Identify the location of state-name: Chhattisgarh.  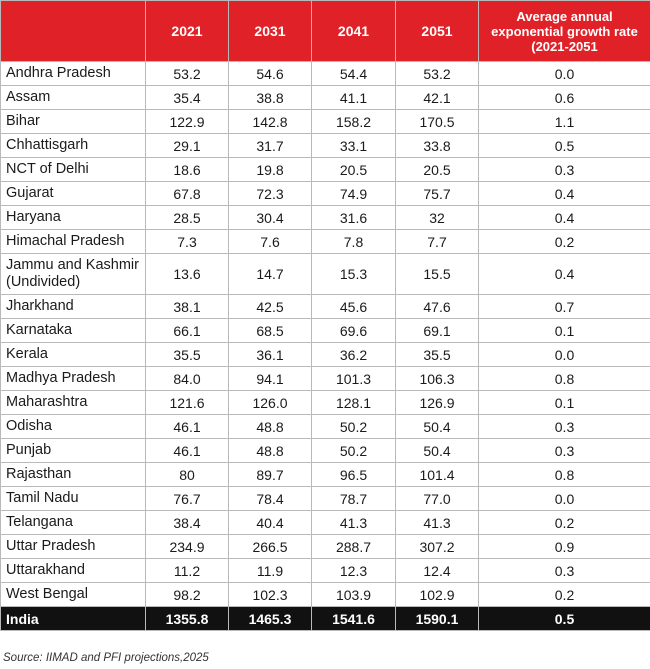
(73, 145).